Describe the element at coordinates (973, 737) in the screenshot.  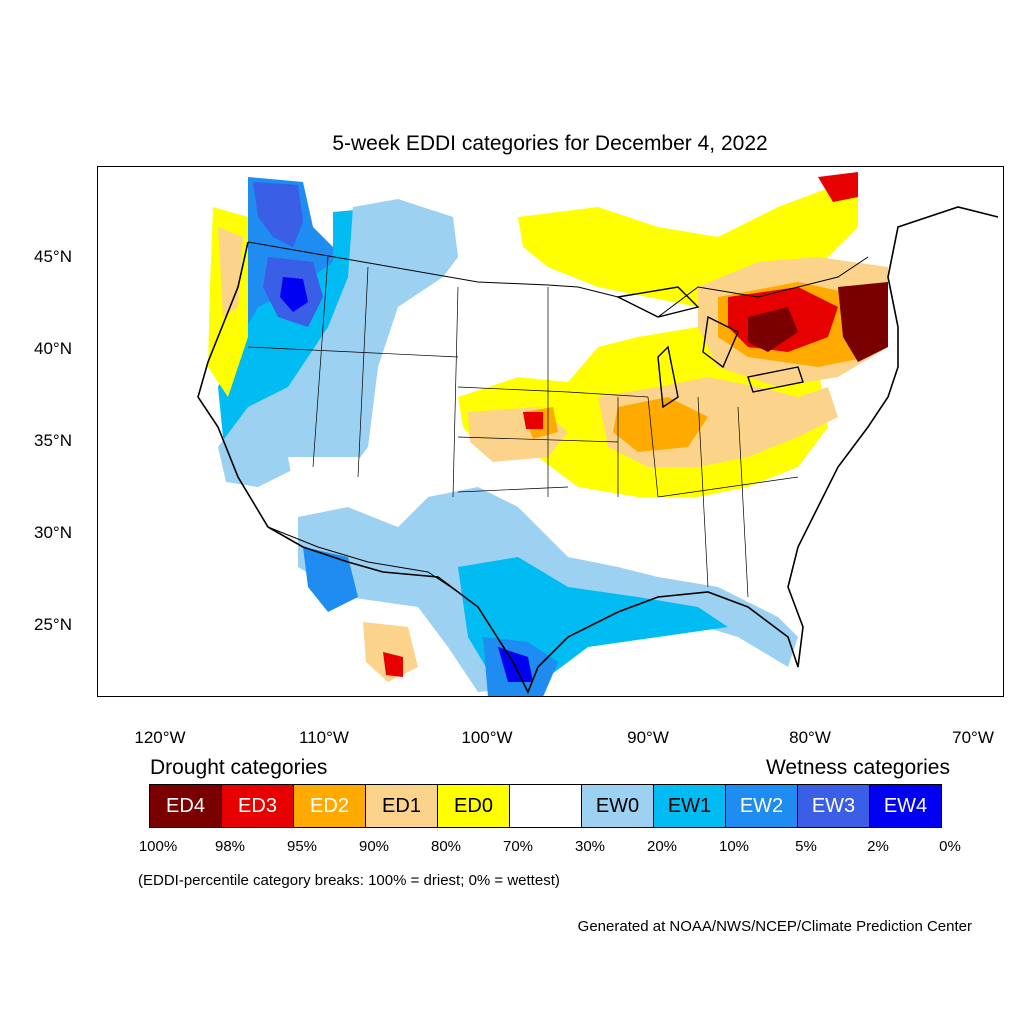
I see `lon-tick-70: 70°W` at that location.